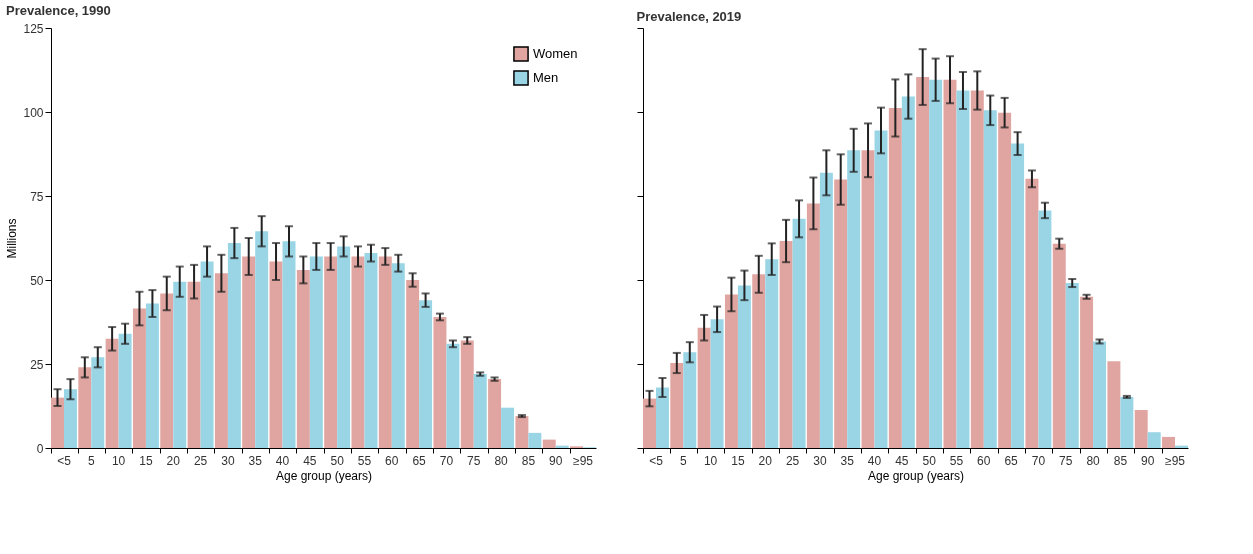  Describe the element at coordinates (1175, 460) in the screenshot. I see `x-tick-label: ≥95` at that location.